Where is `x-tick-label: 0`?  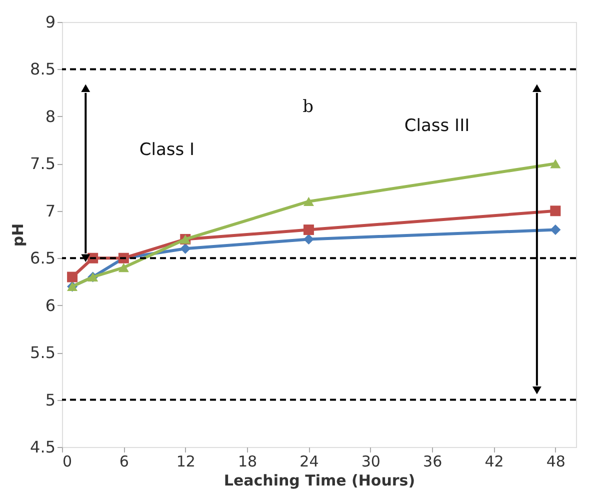 x-tick-label: 0 is located at coordinates (67, 461).